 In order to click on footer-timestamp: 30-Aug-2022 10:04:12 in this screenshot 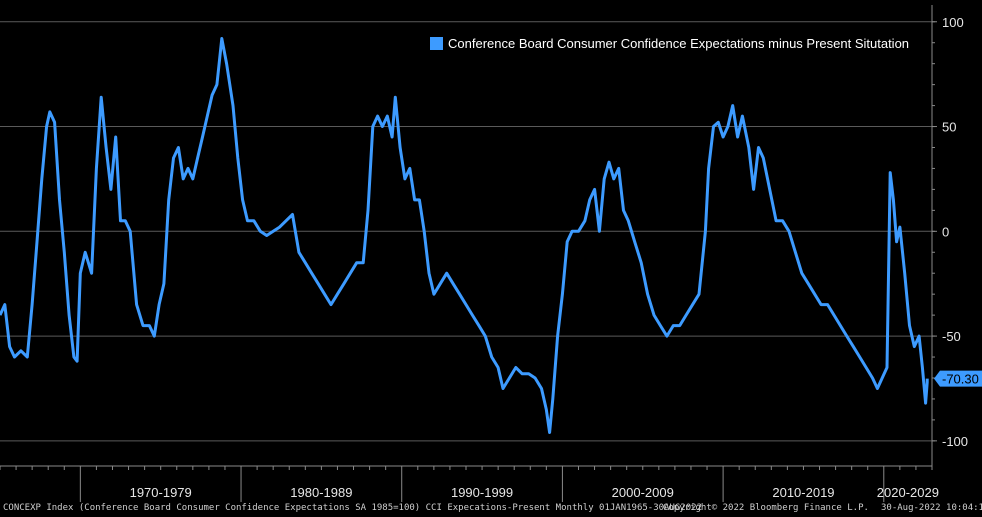, I will do `click(931, 508)`.